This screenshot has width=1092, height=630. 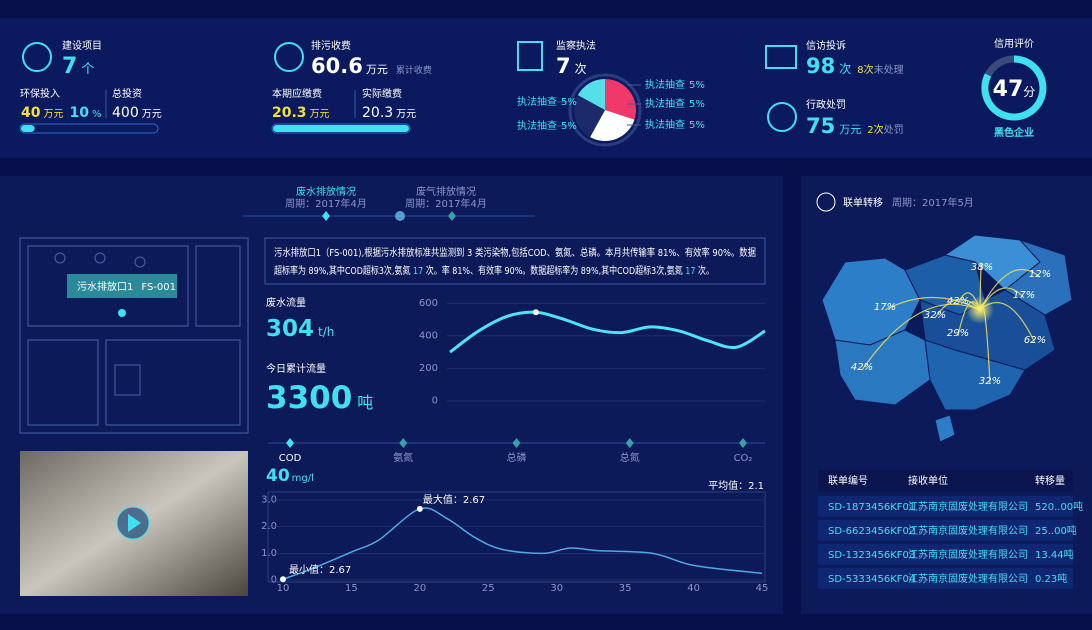 I want to click on stat: 60.6 万元 累计收费, so click(x=371, y=66).